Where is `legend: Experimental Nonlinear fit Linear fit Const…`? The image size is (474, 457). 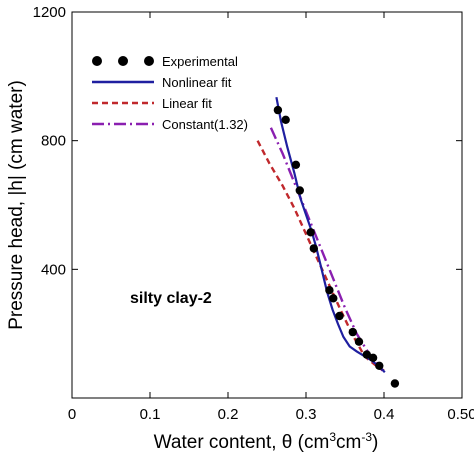 legend: Experimental Nonlinear fit Linear fit Const… is located at coordinates (170, 93).